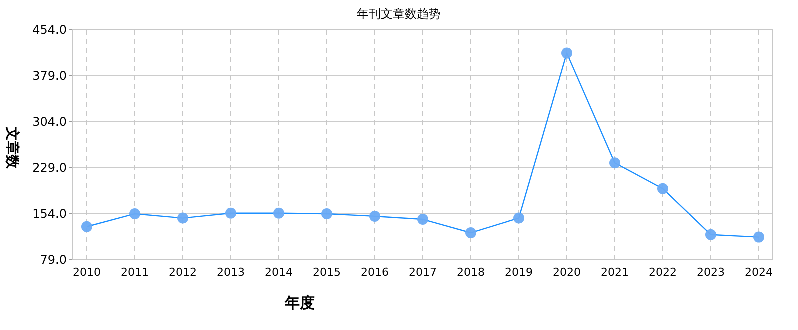  Describe the element at coordinates (183, 272) in the screenshot. I see `x-tick-label: 2012` at that location.